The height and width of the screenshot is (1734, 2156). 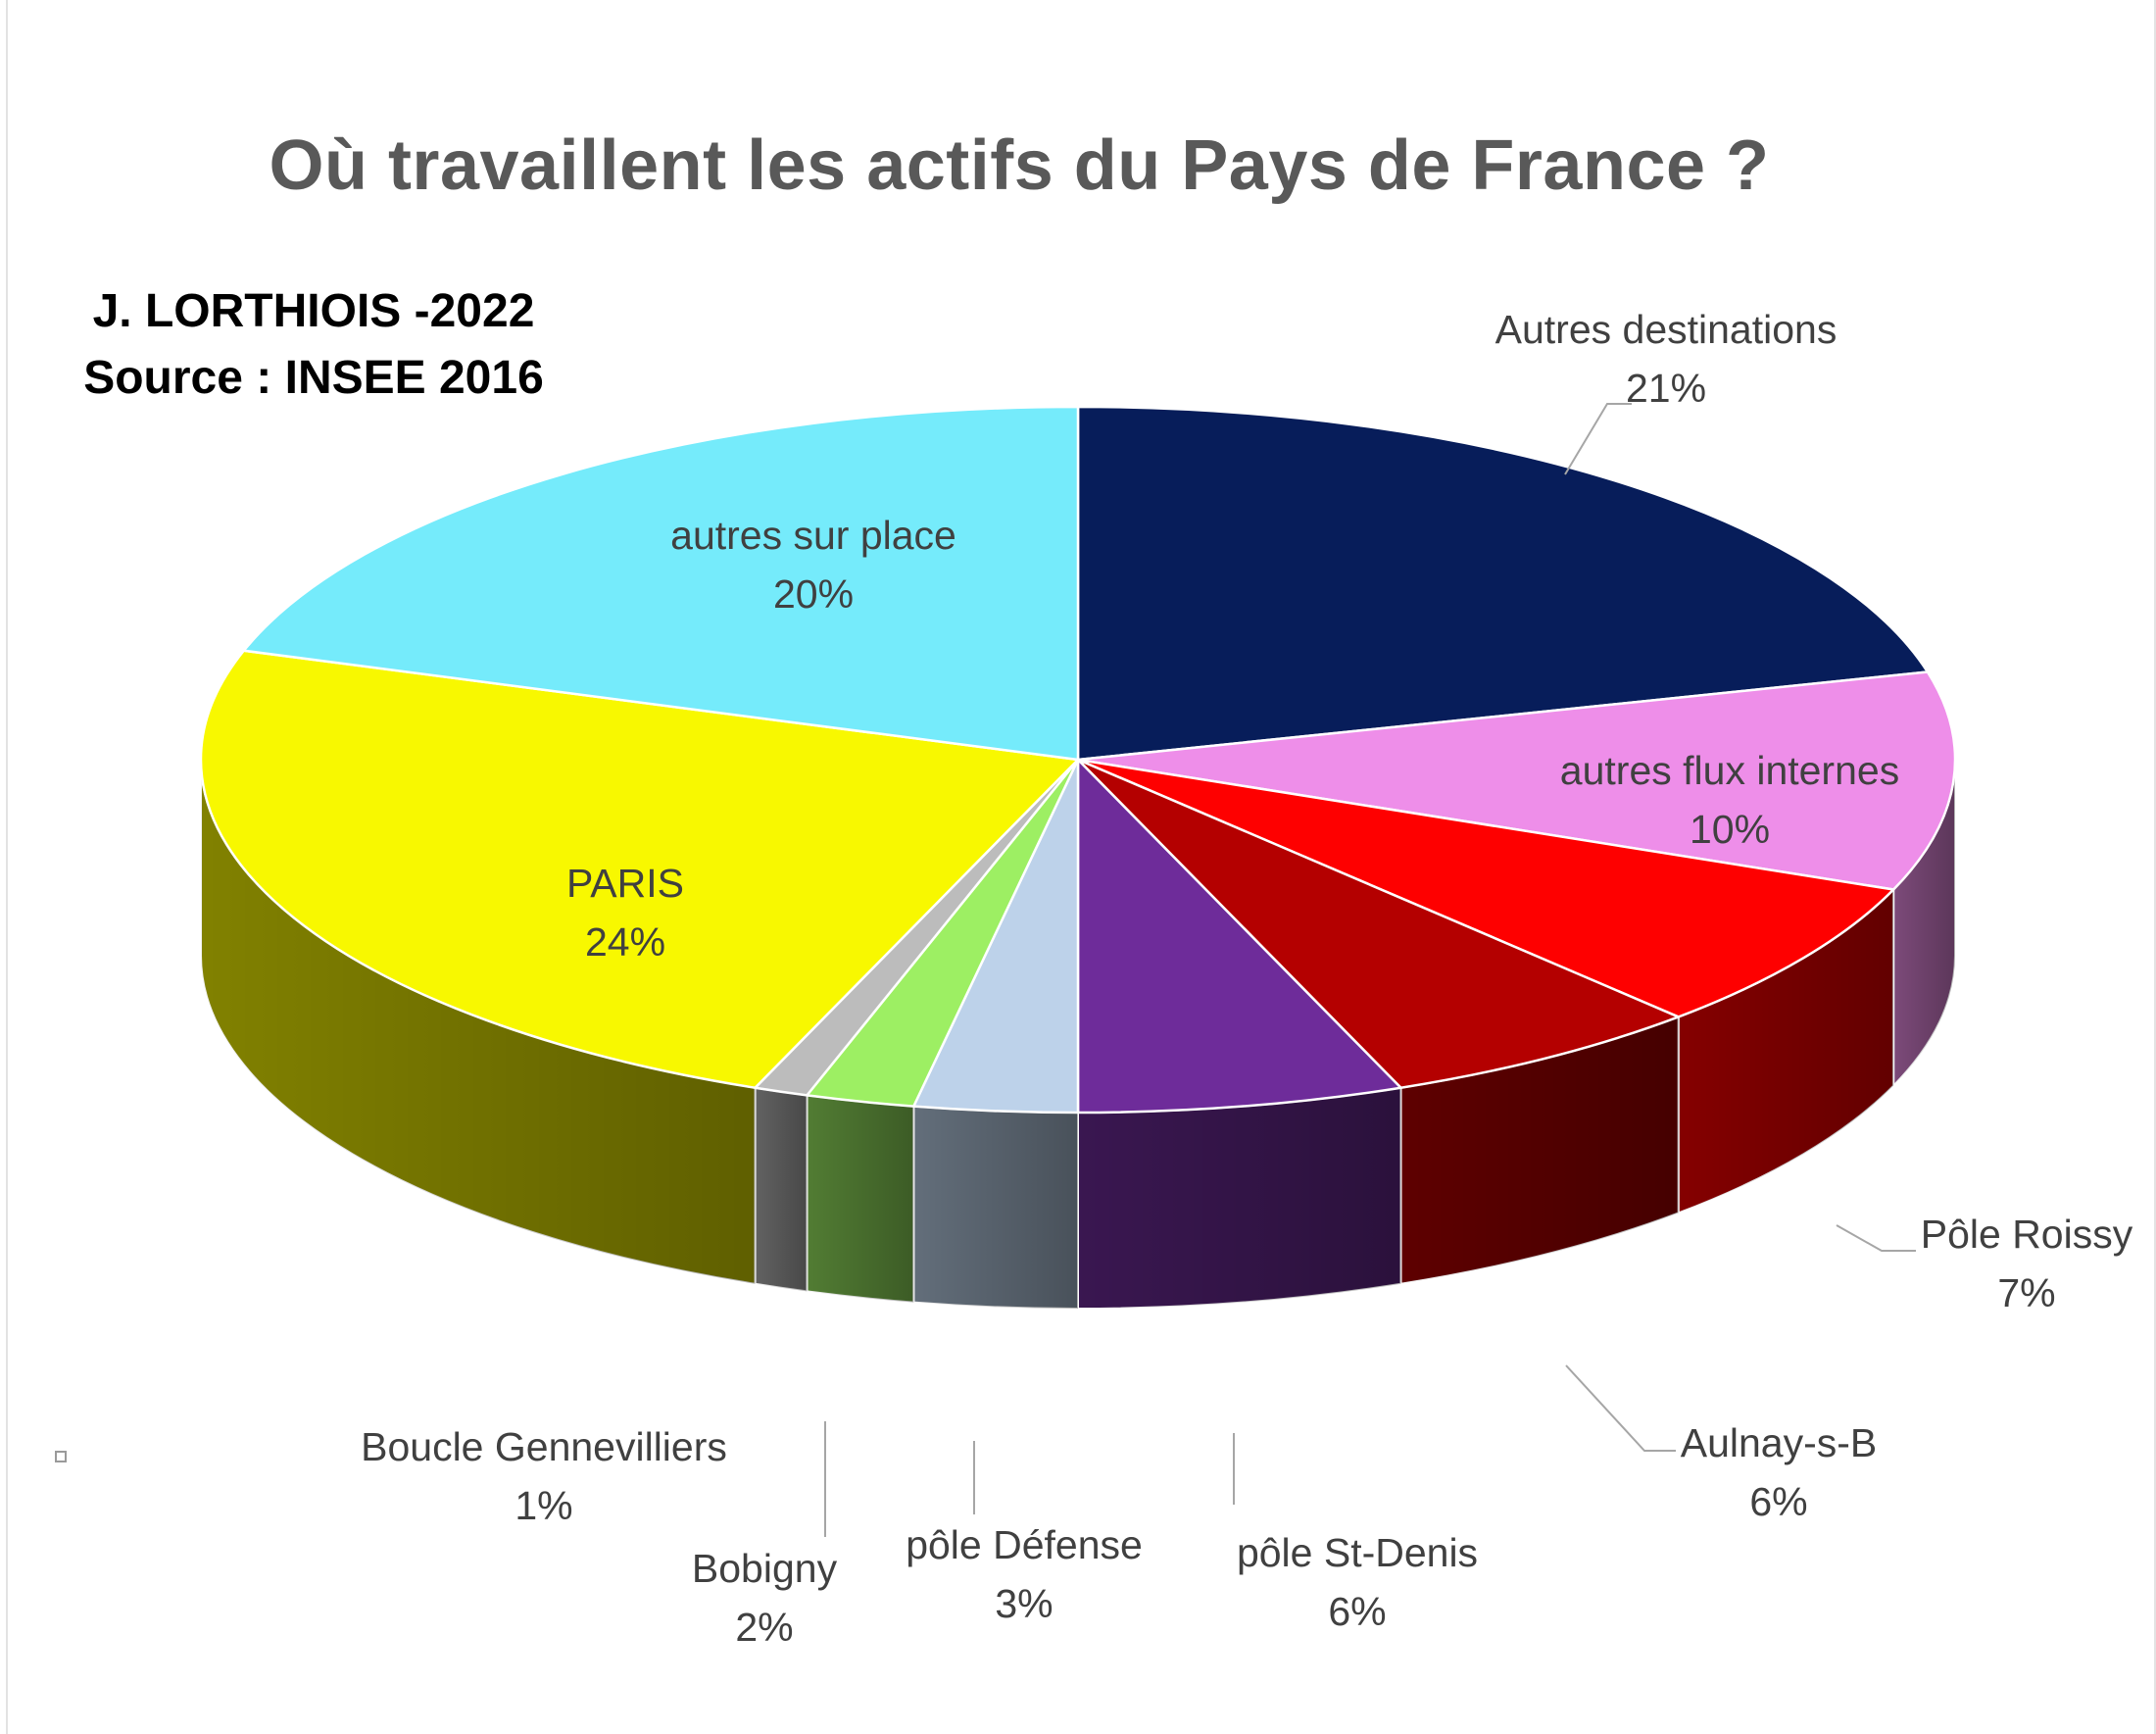 What do you see at coordinates (1729, 770) in the screenshot?
I see `slice-label-autres-flux-internes: autres flux internes` at bounding box center [1729, 770].